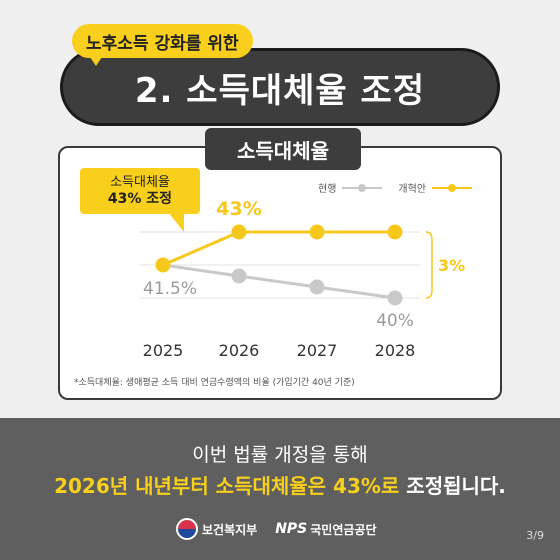 This screenshot has width=560, height=560. What do you see at coordinates (162, 45) in the screenshot?
I see `subtitle-tag: 노후소득 강화를 위한` at bounding box center [162, 45].